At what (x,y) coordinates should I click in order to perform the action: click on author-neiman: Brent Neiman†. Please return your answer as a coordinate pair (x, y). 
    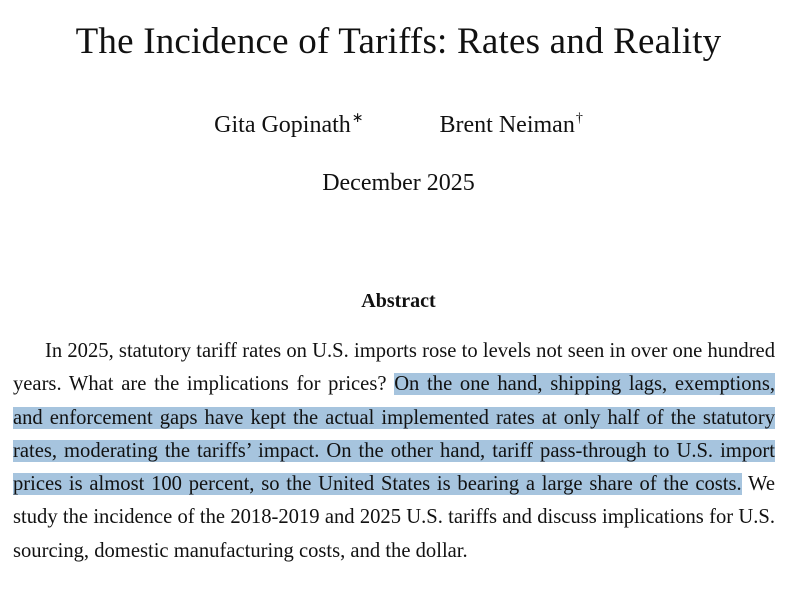
    Looking at the image, I should click on (511, 125).